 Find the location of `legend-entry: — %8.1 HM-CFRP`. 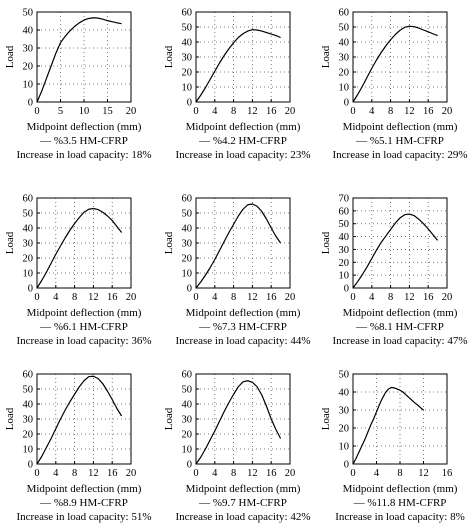

legend-entry: — %8.1 HM-CFRP is located at coordinates (399, 327).